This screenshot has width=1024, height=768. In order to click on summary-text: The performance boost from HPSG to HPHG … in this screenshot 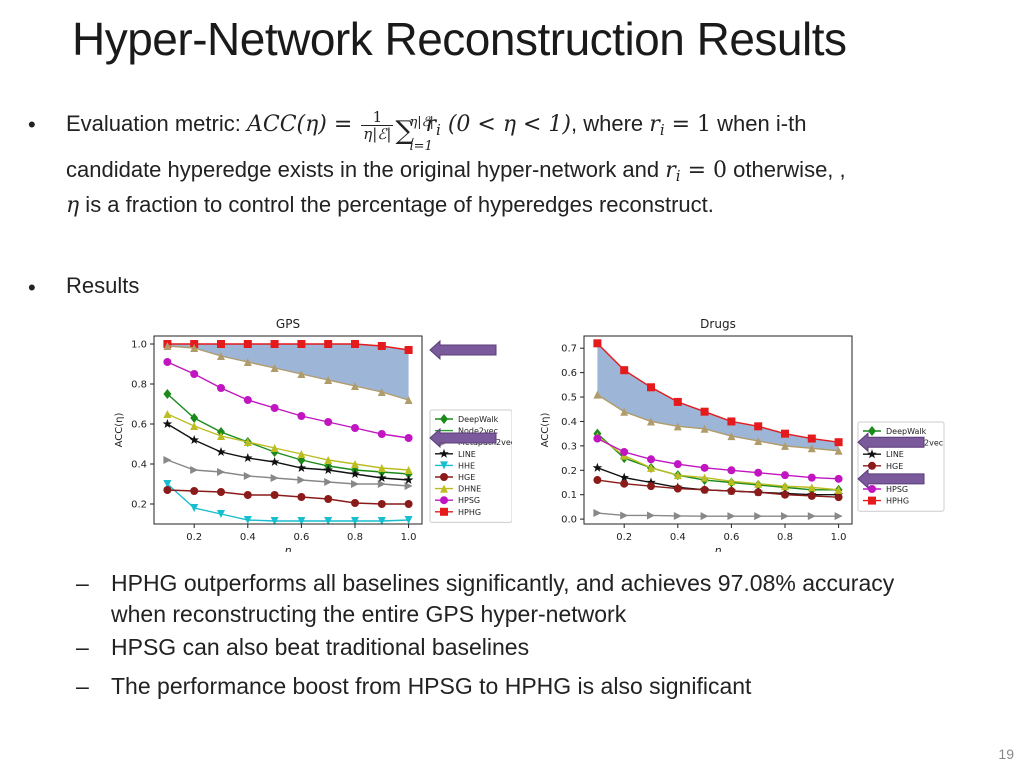, I will do `click(431, 686)`.